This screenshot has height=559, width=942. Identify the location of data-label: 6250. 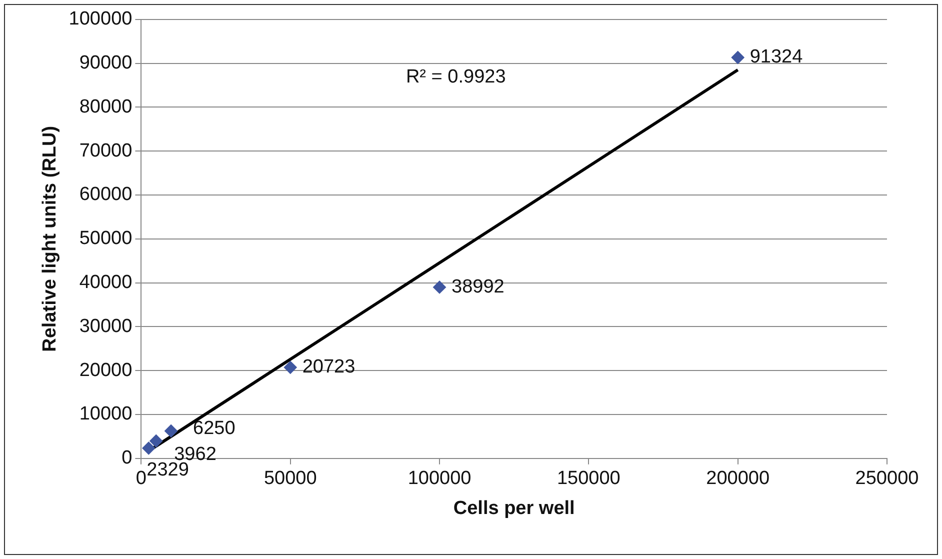
(214, 429).